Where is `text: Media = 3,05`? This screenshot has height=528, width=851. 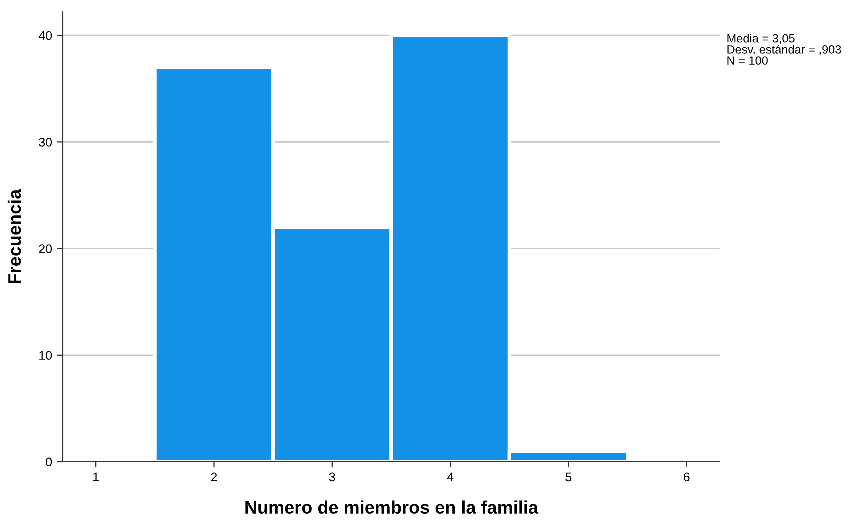 text: Media = 3,05 is located at coordinates (761, 39).